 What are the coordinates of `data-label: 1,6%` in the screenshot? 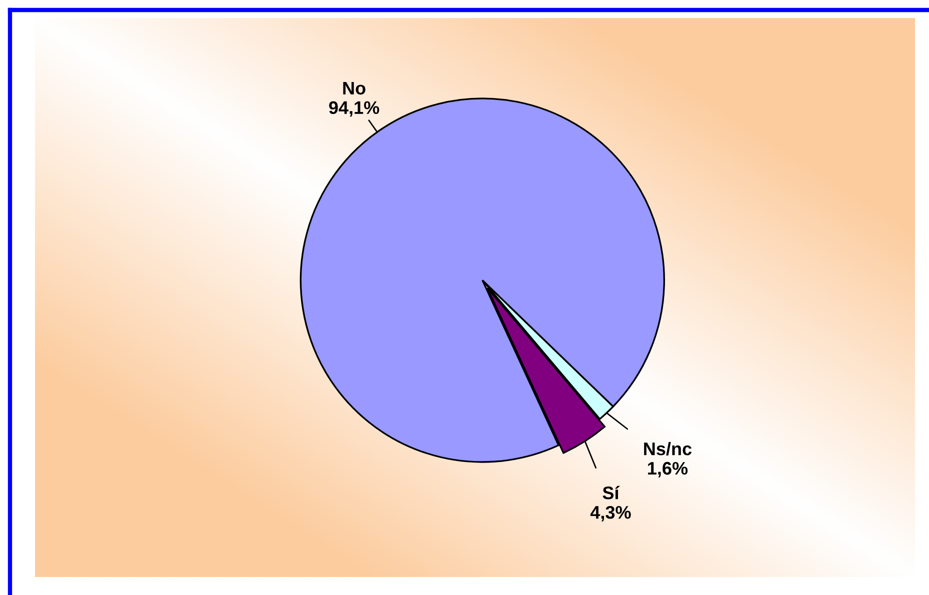 It's located at (668, 470).